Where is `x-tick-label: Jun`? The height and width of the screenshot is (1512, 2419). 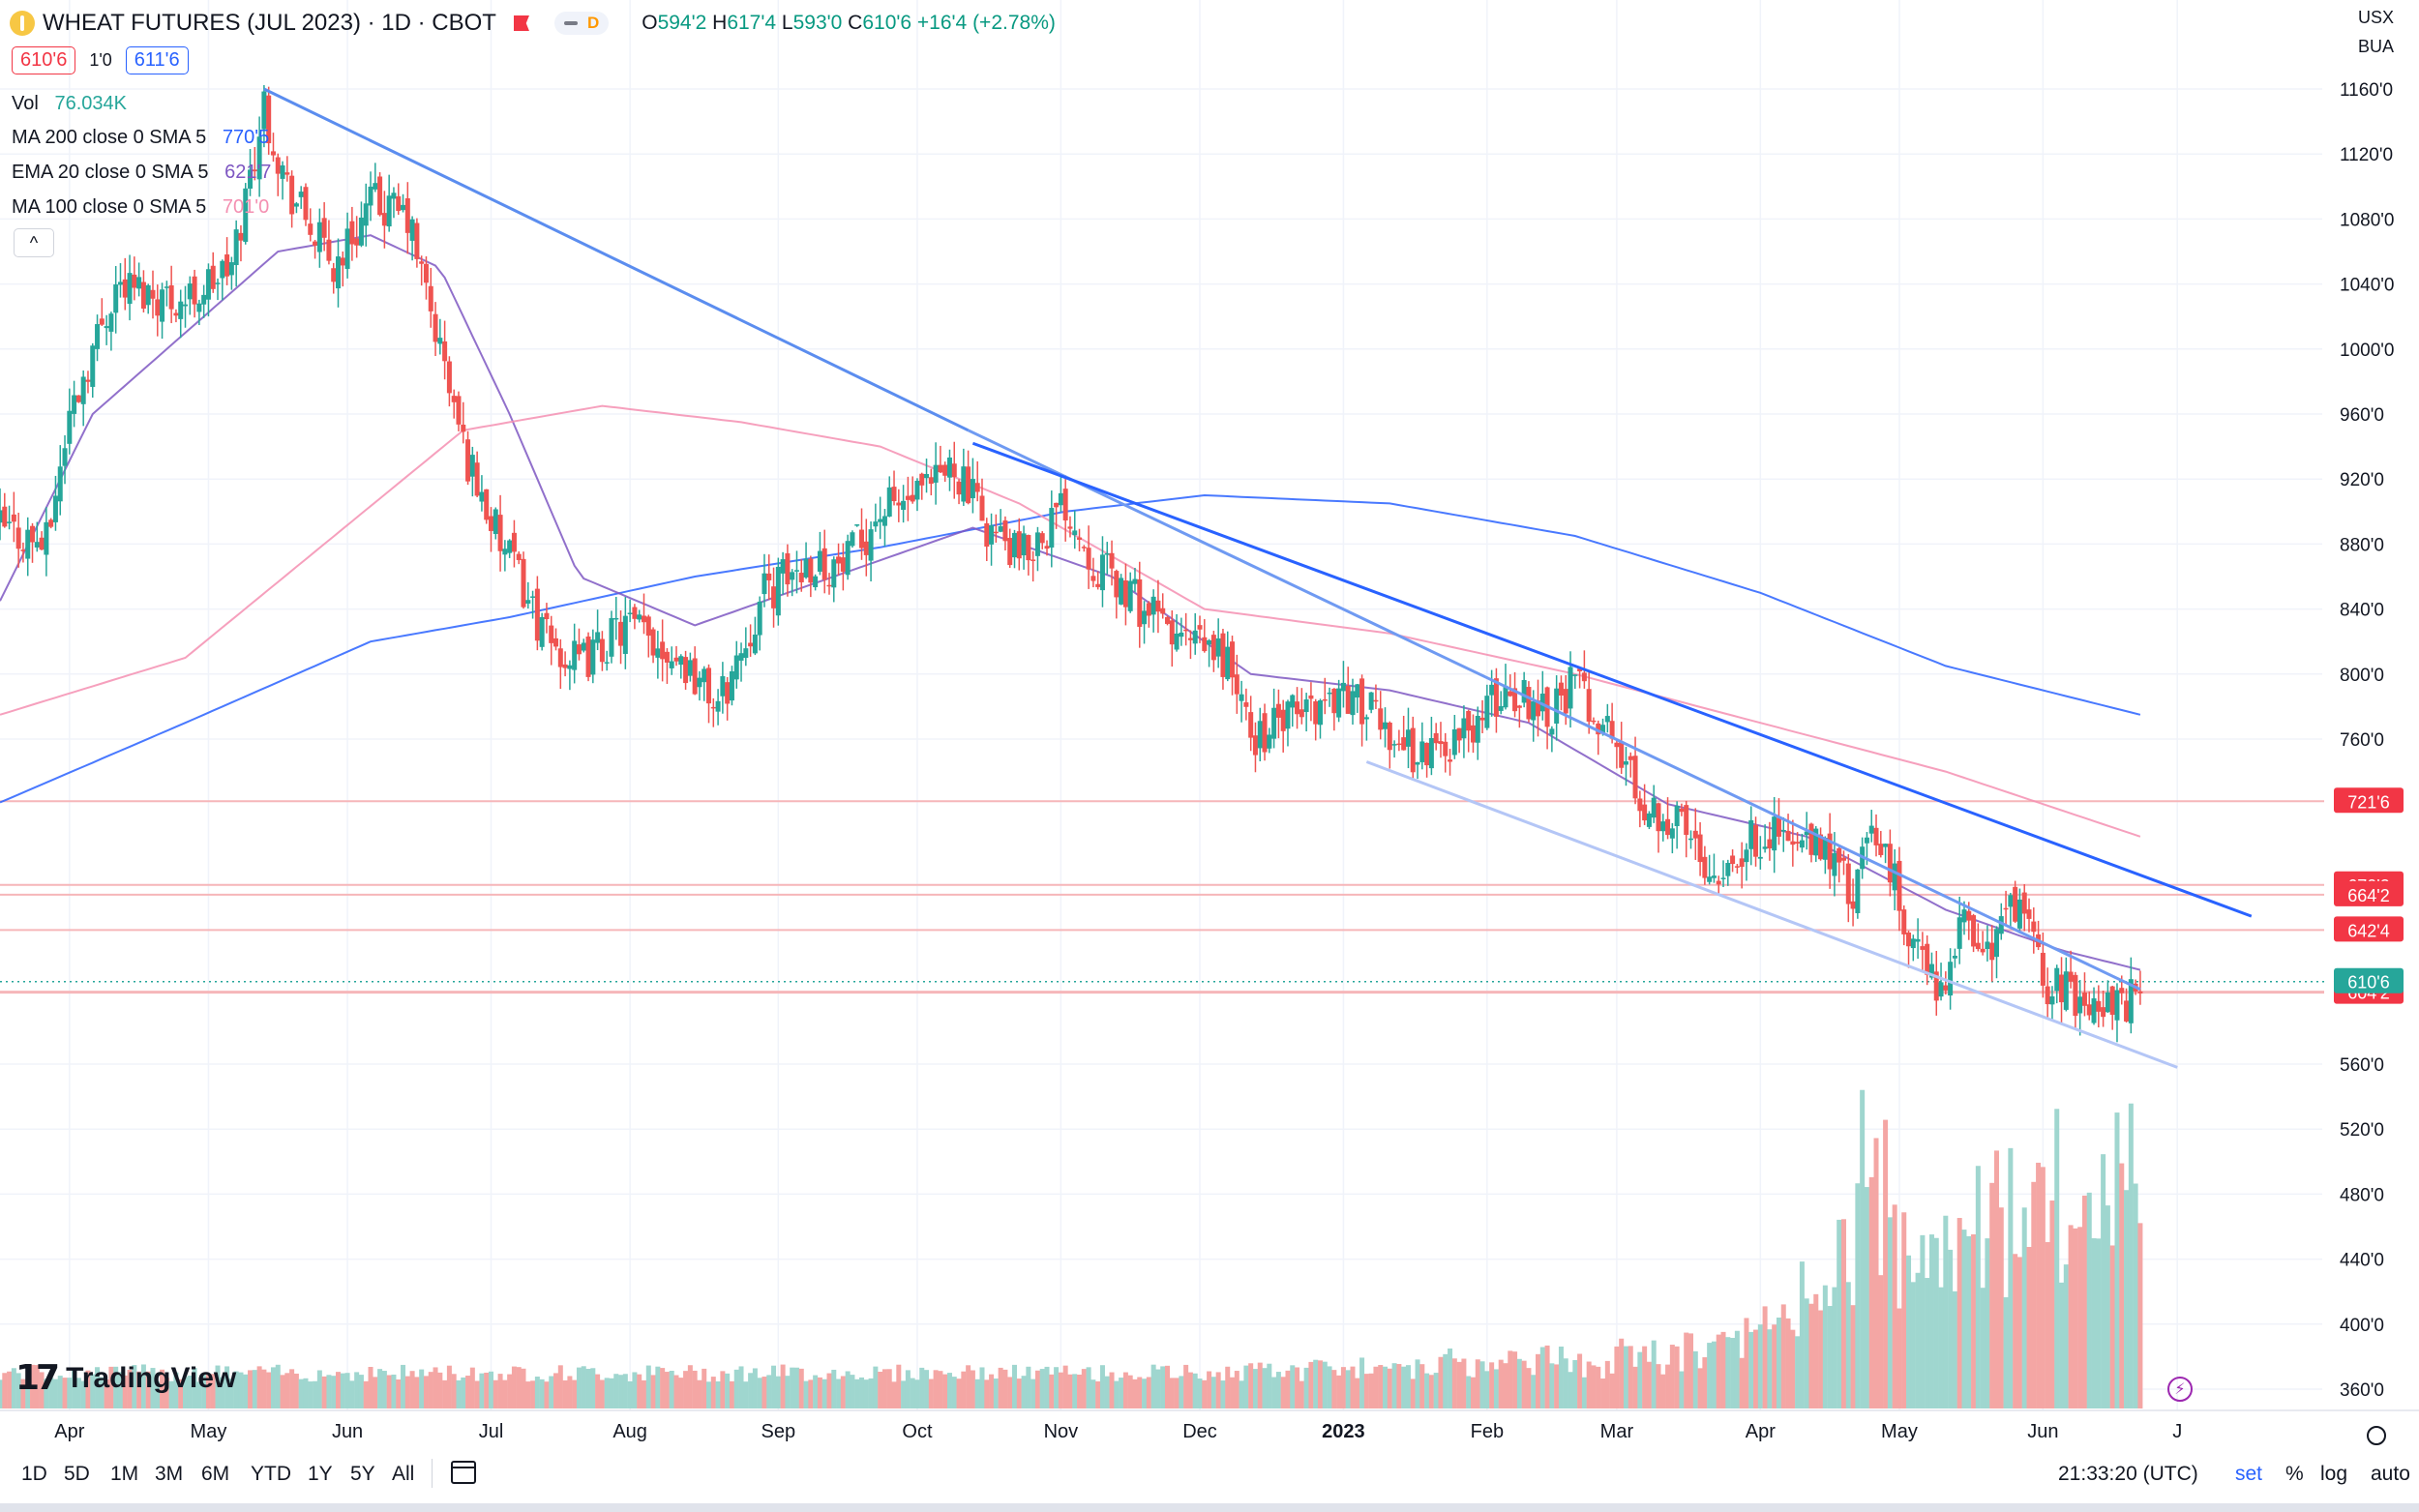
x-tick-label: Jun is located at coordinates (348, 1432).